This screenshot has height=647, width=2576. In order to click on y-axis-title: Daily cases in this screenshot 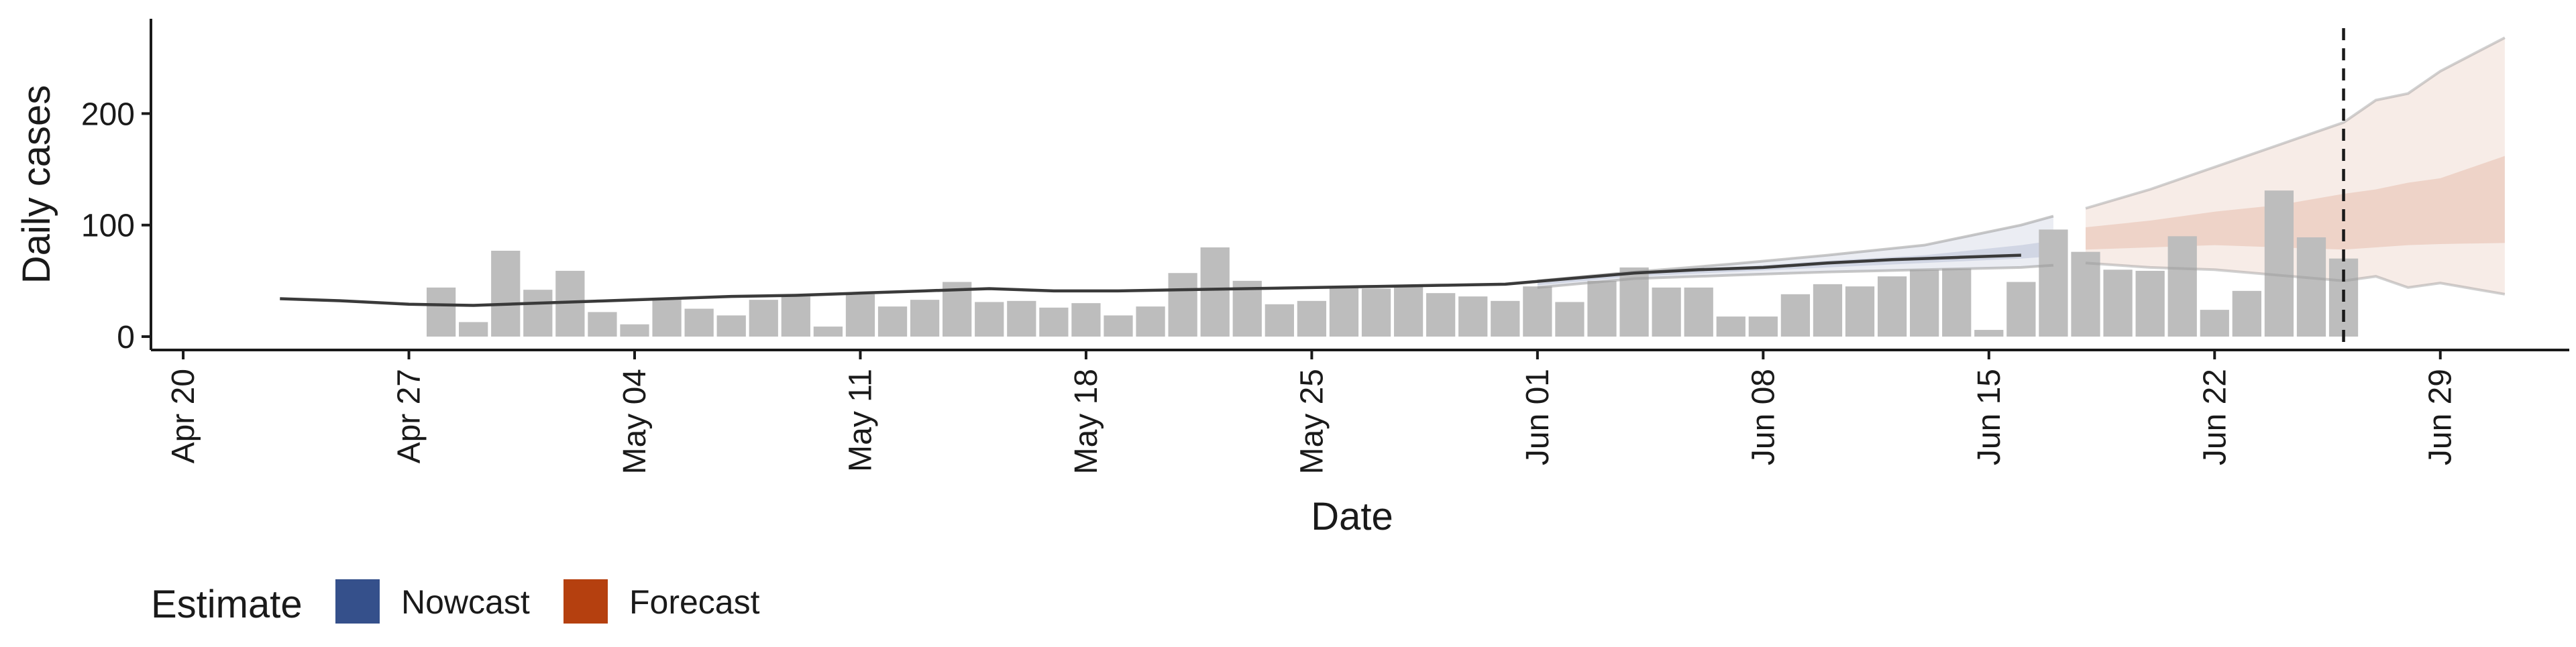, I will do `click(36, 185)`.